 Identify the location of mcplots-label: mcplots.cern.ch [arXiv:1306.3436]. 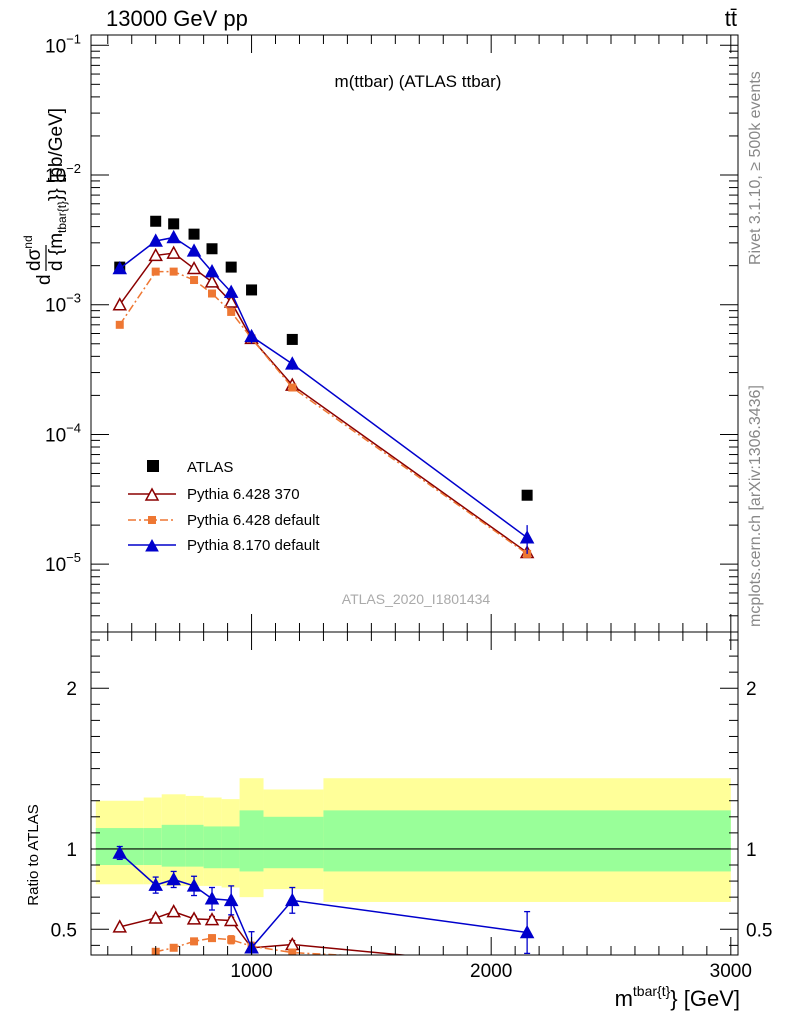
(755, 506).